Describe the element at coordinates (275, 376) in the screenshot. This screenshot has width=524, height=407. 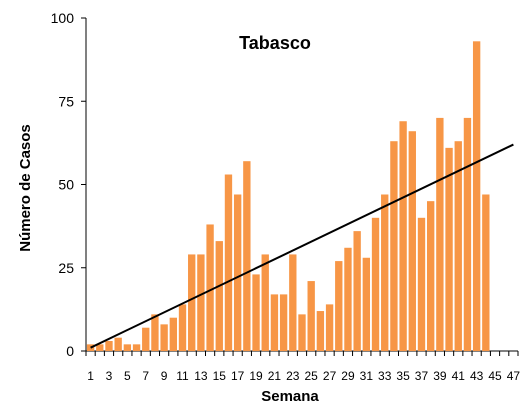
I see `x-tick-label: 21` at that location.